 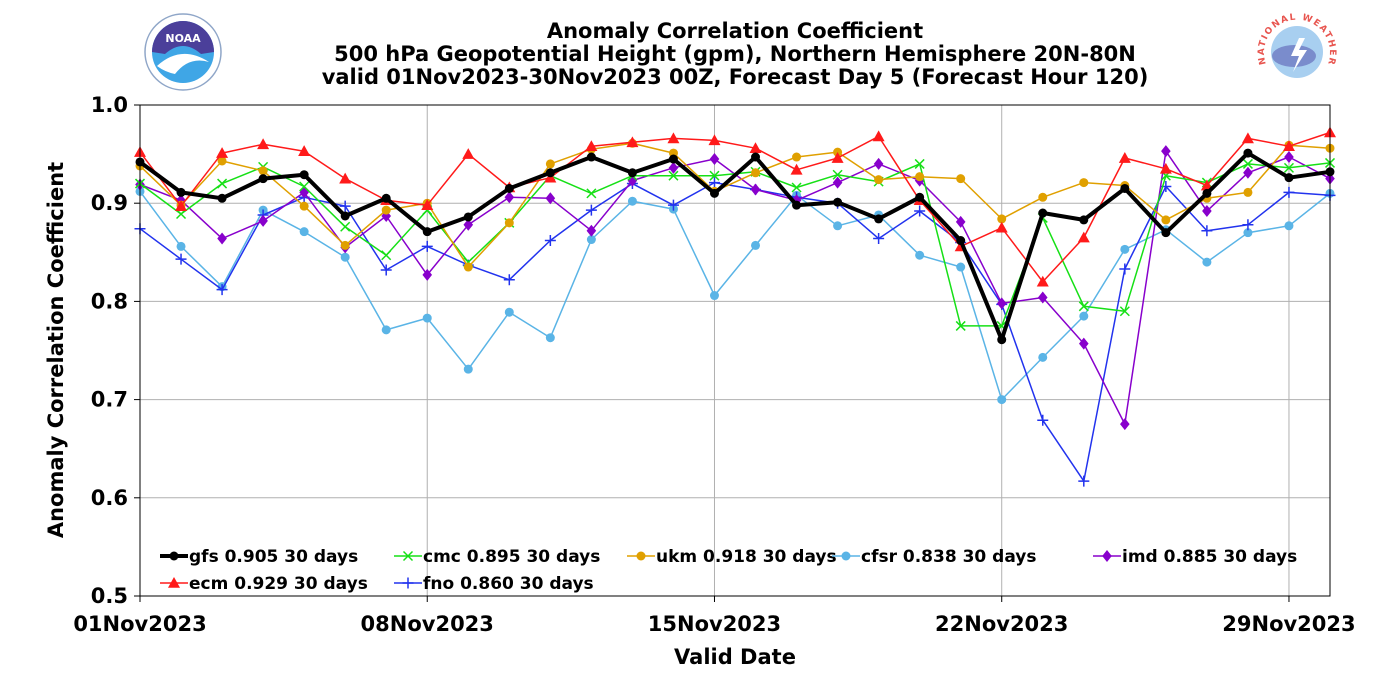 I want to click on legend-entry-cfsr: cfsr 0.838 30 days, so click(x=934, y=557).